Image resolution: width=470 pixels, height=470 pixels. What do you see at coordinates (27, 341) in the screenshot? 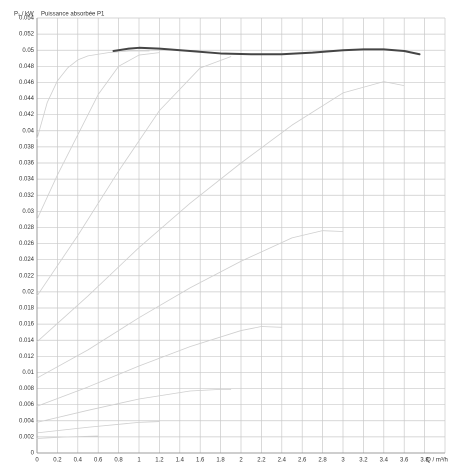
I see `y-tick-label: 0.014` at bounding box center [27, 341].